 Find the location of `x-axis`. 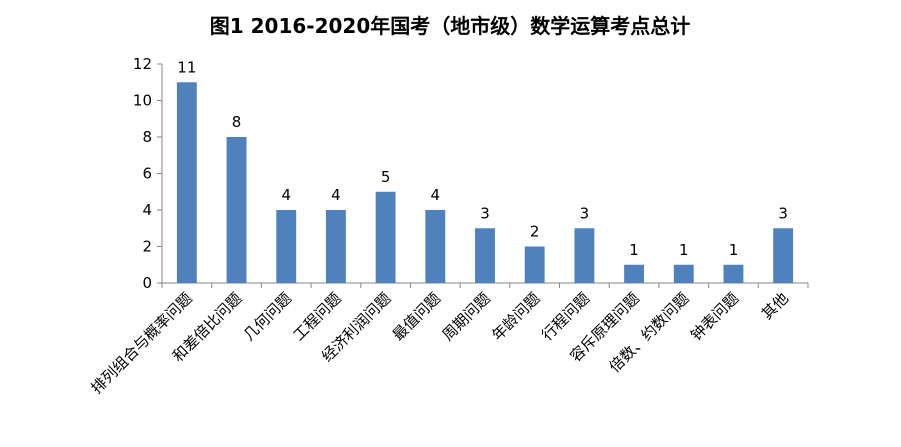

x-axis is located at coordinates (485, 285).